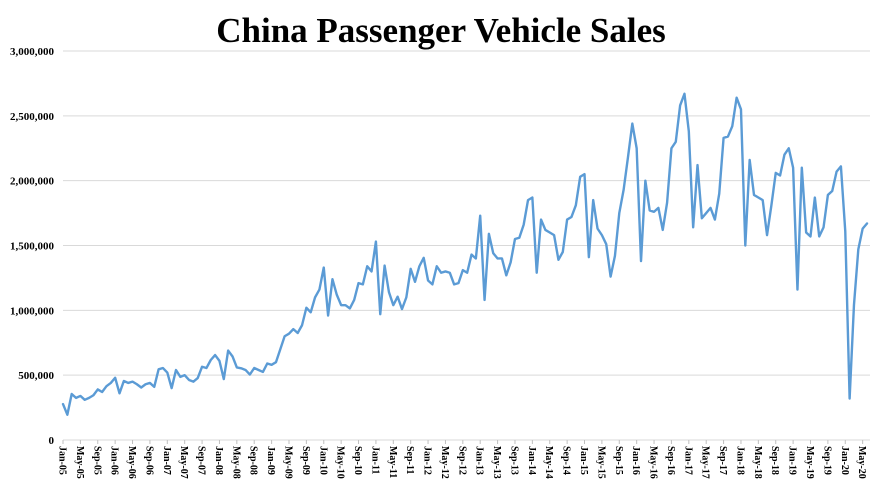  What do you see at coordinates (513, 460) in the screenshot?
I see `x-axis-label: Sep-13` at bounding box center [513, 460].